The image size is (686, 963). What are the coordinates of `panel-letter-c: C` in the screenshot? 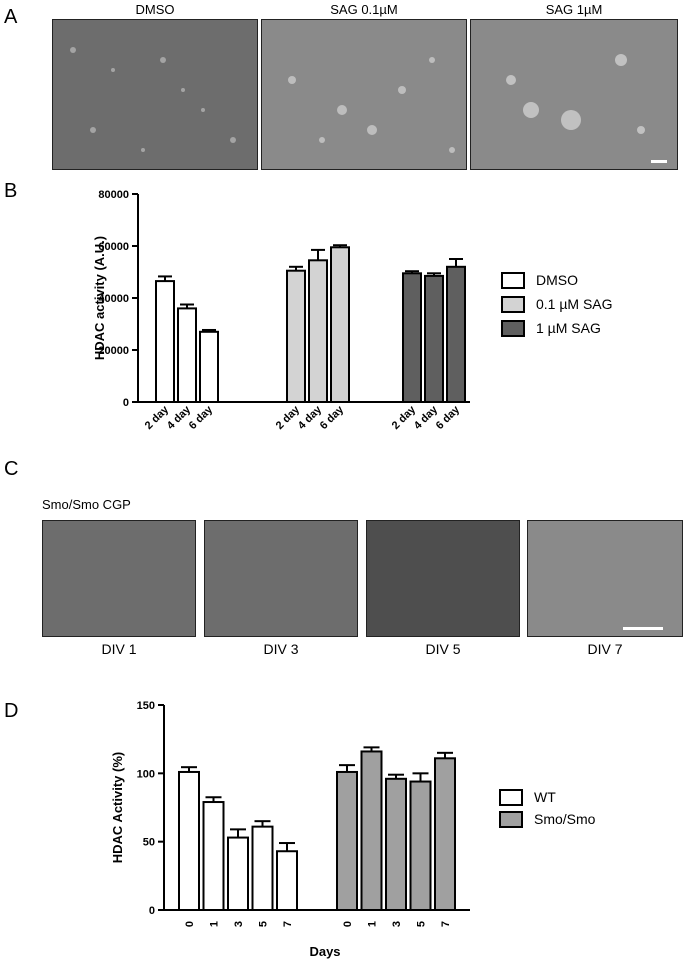 It's located at (11, 469).